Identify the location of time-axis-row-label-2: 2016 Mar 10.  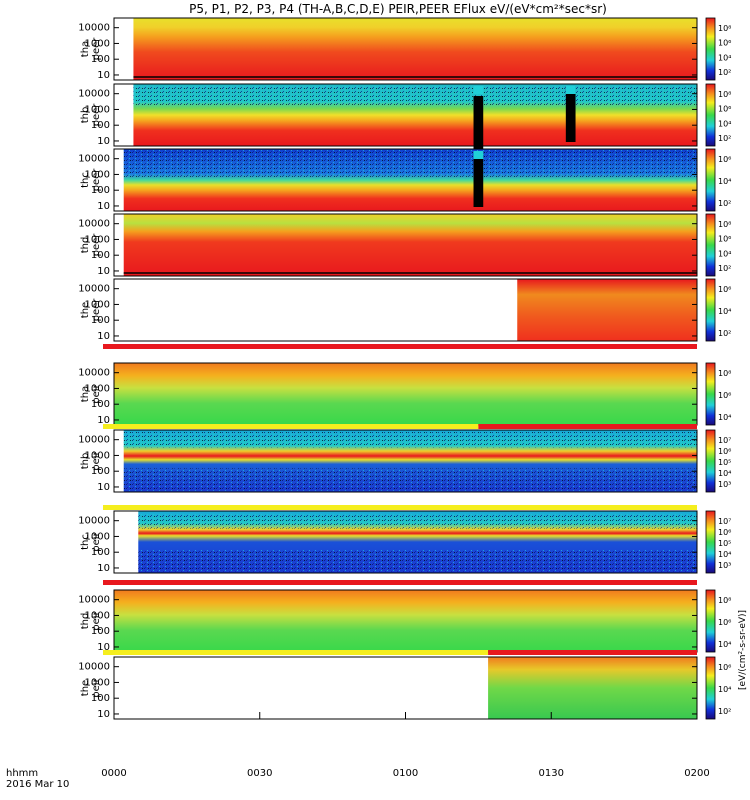
(37, 784).